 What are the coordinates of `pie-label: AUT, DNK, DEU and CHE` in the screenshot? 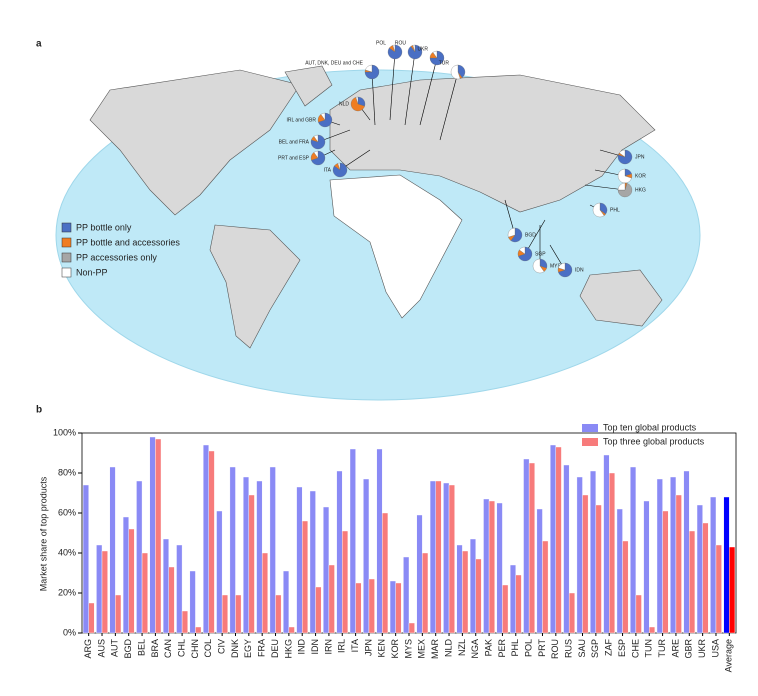 It's located at (334, 63).